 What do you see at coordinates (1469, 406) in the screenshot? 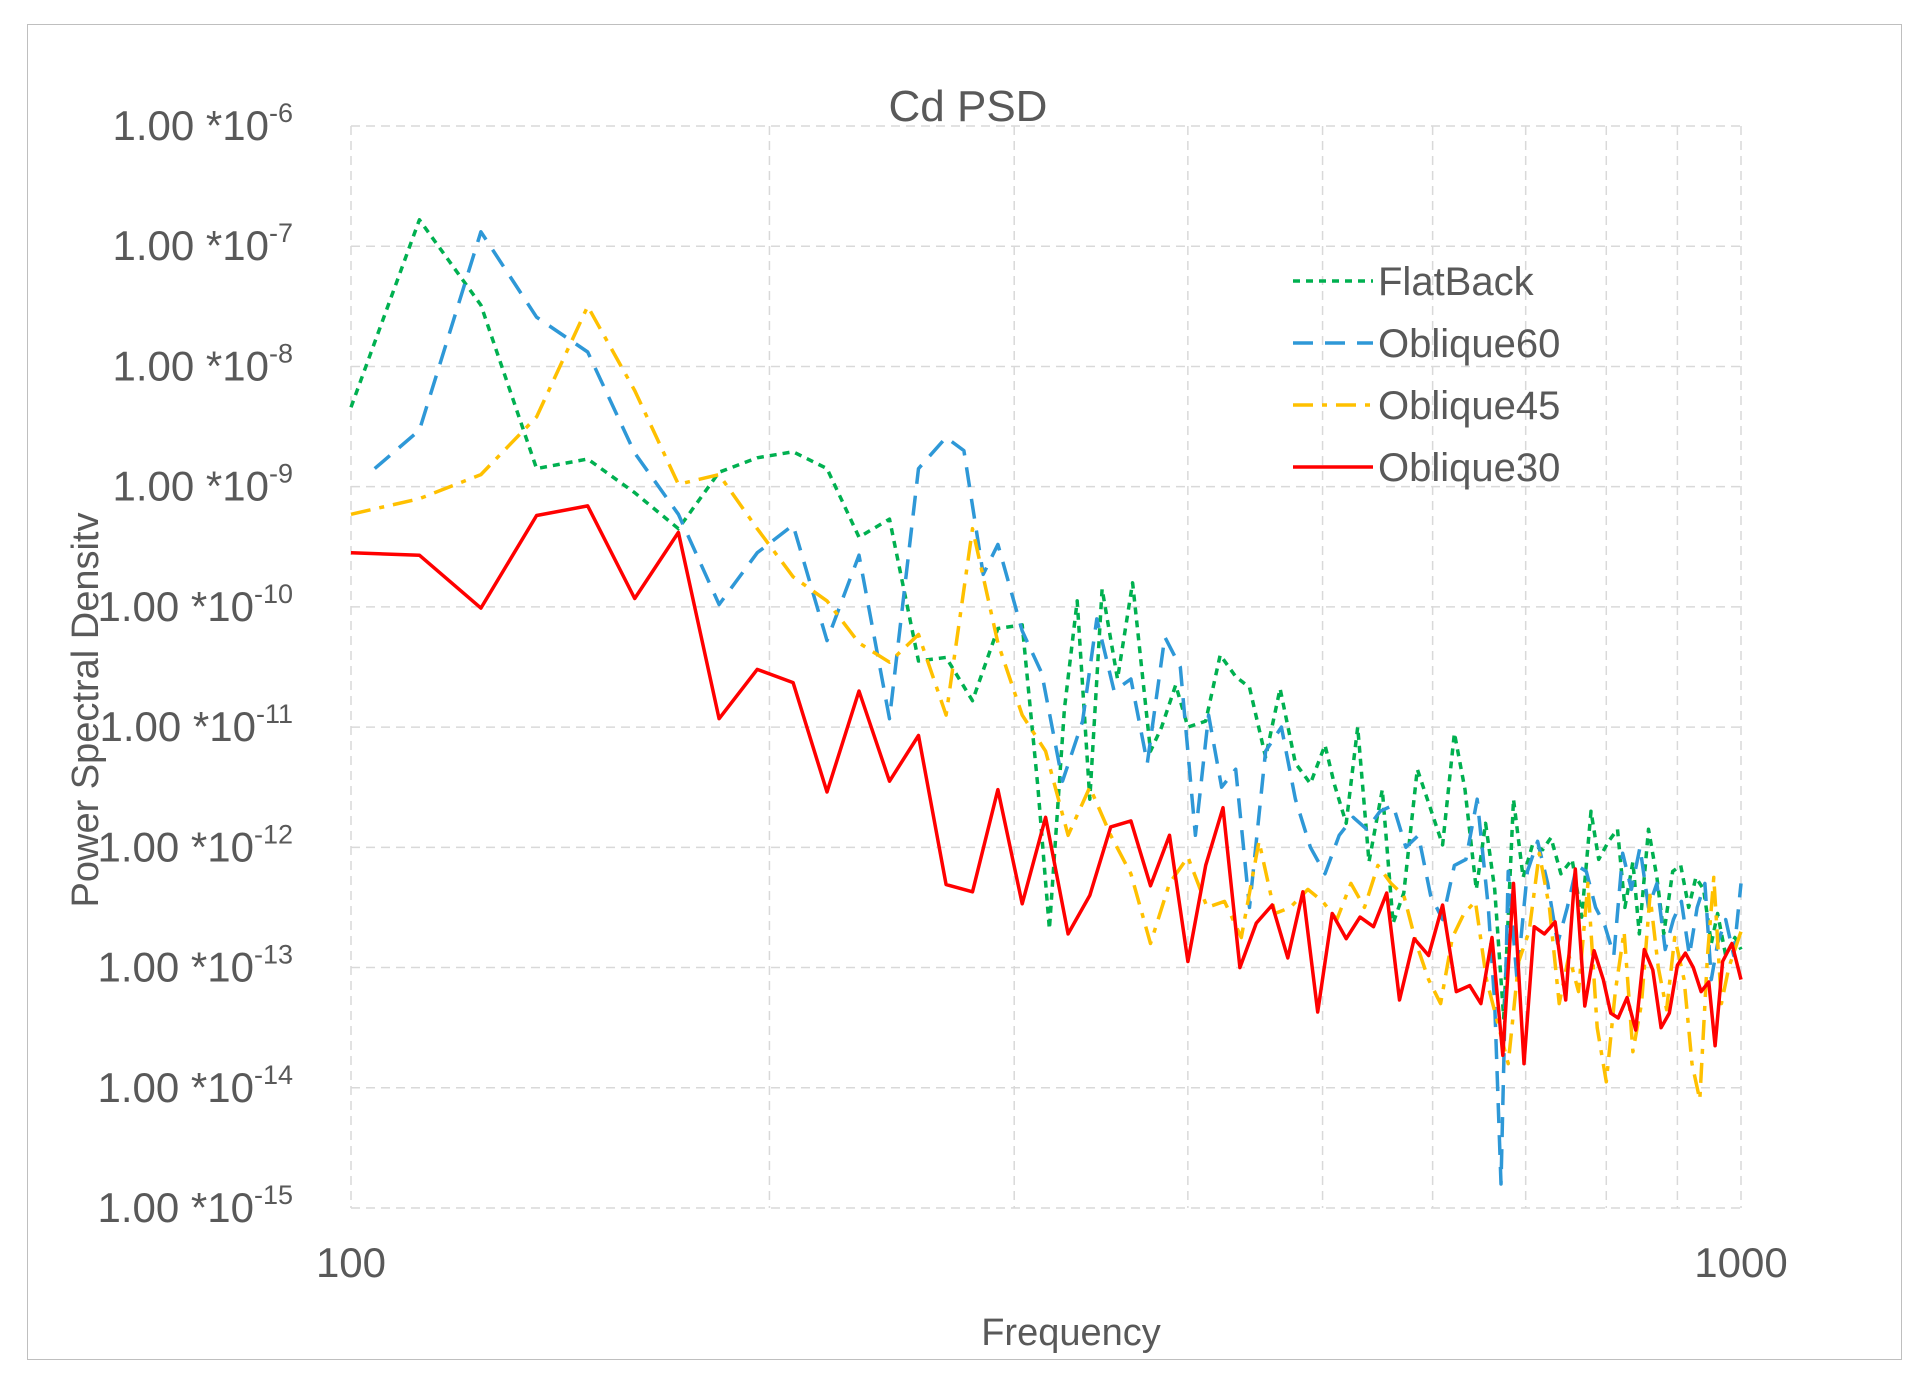
I see `legend-label: Oblique45` at bounding box center [1469, 406].